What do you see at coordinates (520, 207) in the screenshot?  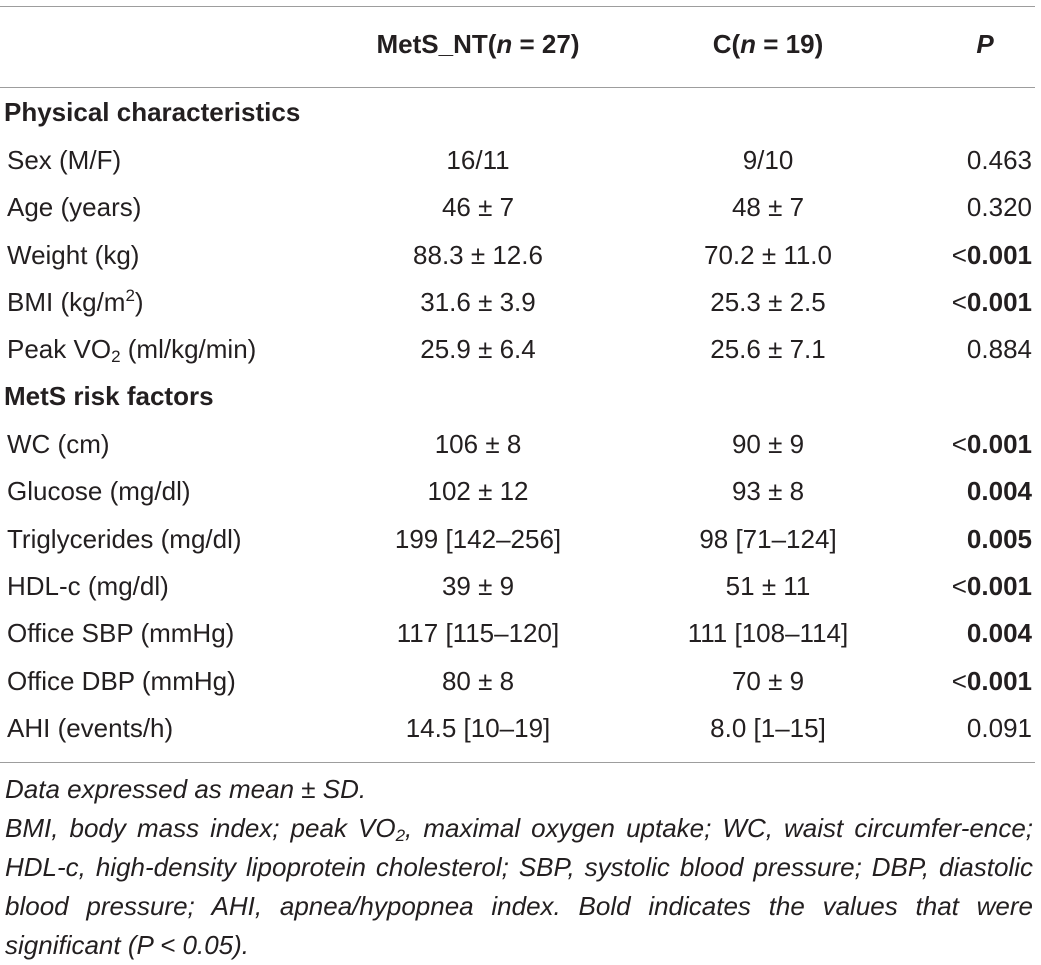 I see `table-row: Age (years) 46 ± 7 48 ± 7 0.320` at bounding box center [520, 207].